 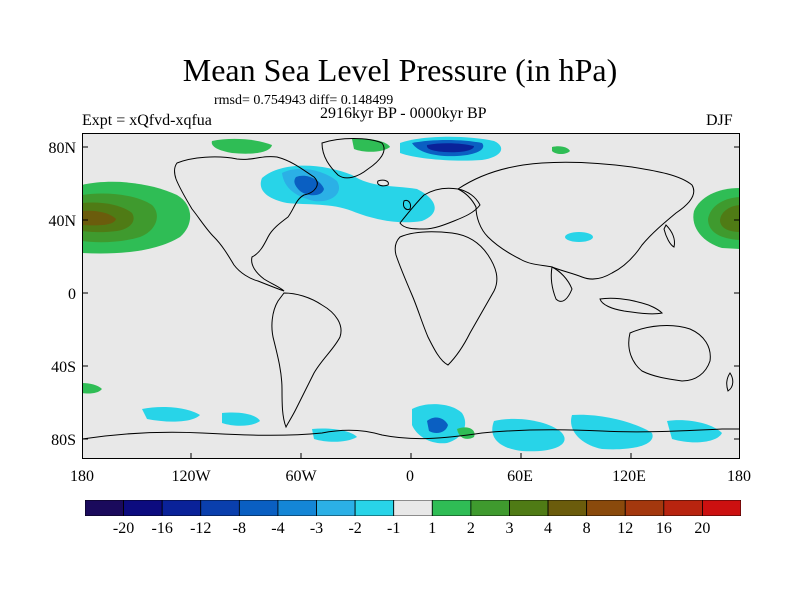 I want to click on colorbar-label: -4, so click(x=278, y=528).